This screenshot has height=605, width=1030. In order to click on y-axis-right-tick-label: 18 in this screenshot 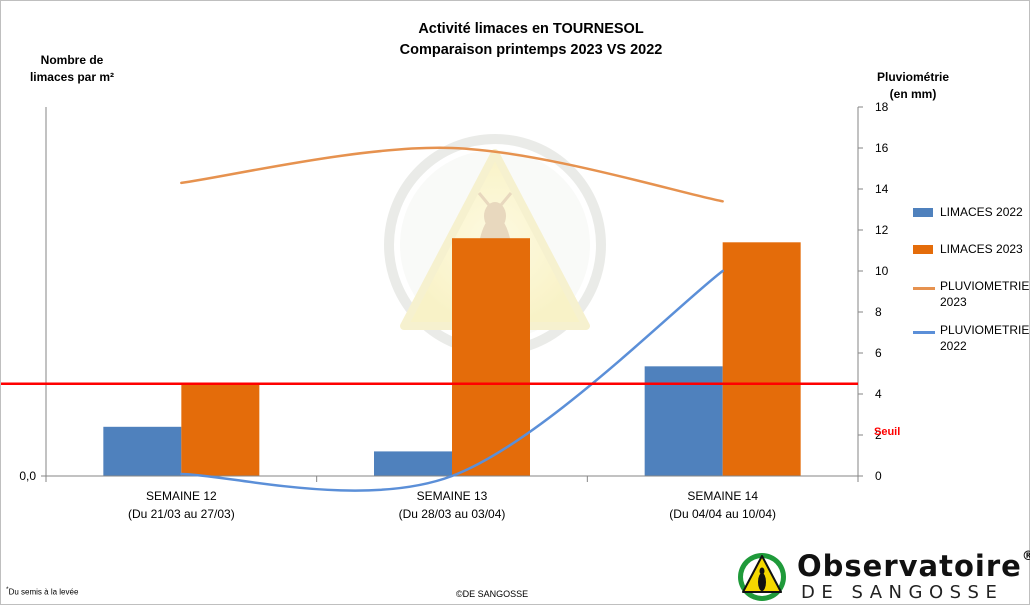, I will do `click(882, 107)`.